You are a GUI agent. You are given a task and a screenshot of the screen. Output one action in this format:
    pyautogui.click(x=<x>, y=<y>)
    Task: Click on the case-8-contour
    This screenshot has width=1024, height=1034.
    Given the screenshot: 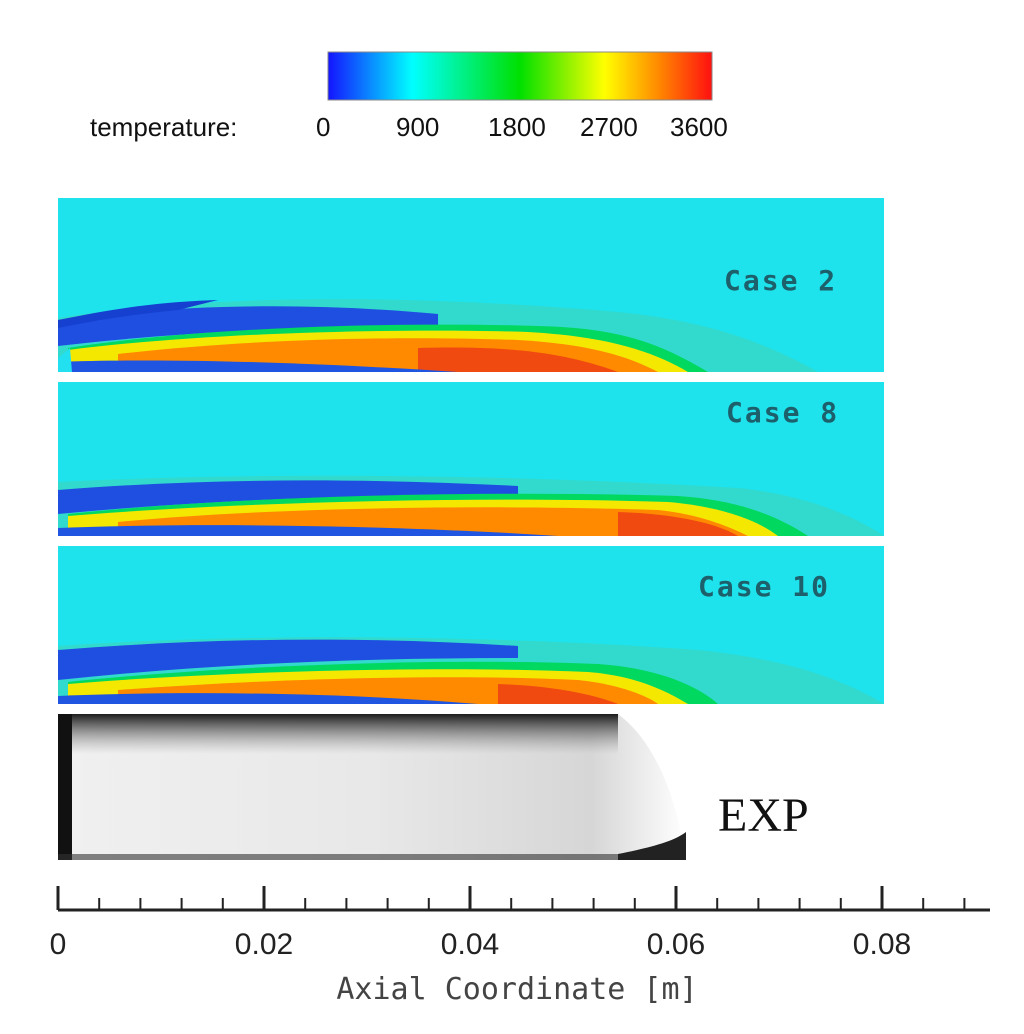 What is the action you would take?
    pyautogui.click(x=471, y=459)
    